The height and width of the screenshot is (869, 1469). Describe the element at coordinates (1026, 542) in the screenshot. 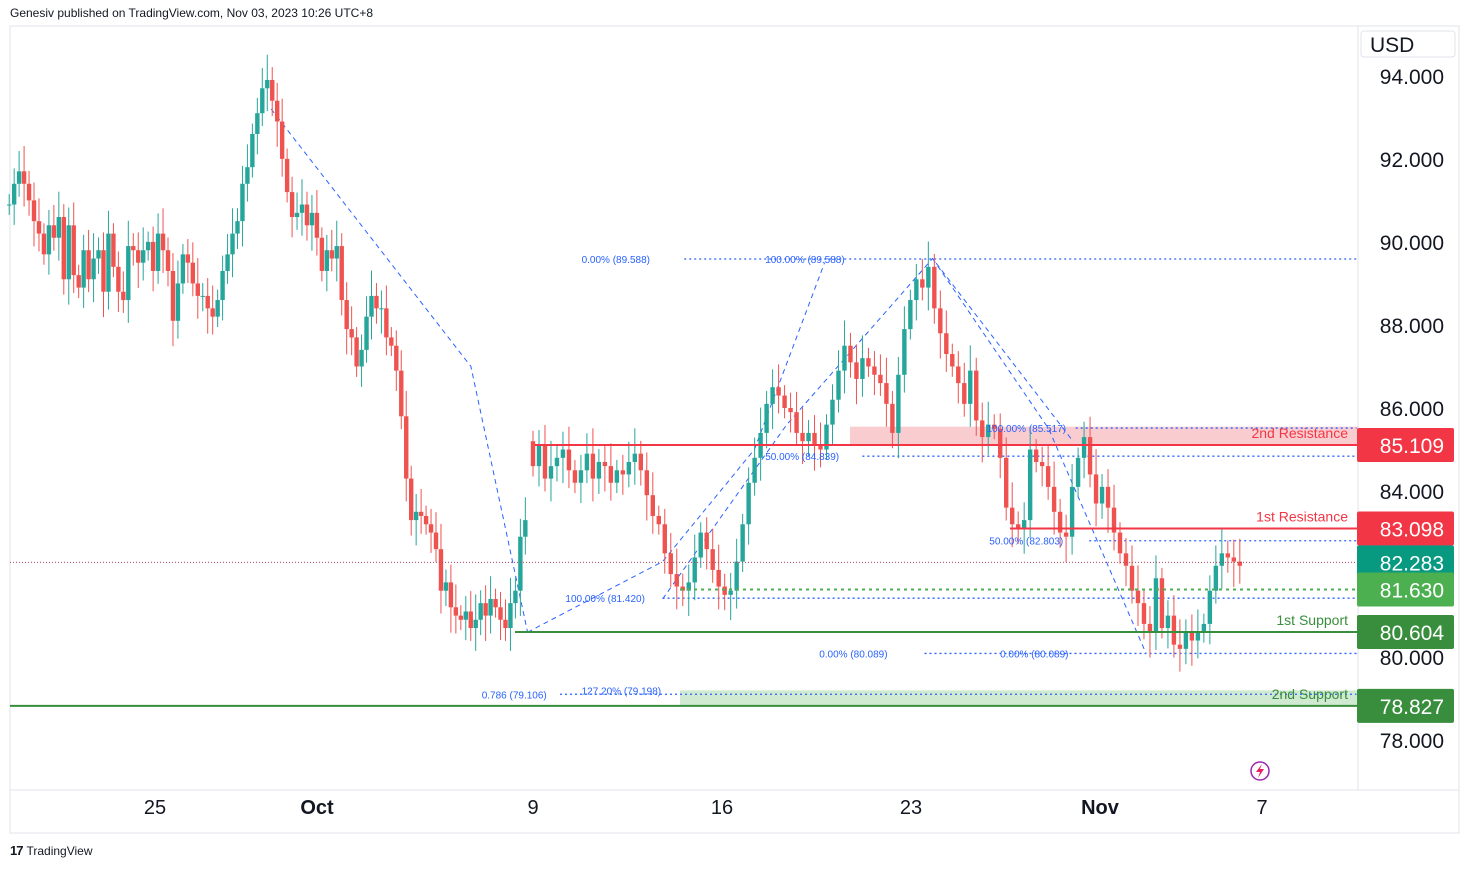

I see `fib-label-5: 50.00% (82.803)` at that location.